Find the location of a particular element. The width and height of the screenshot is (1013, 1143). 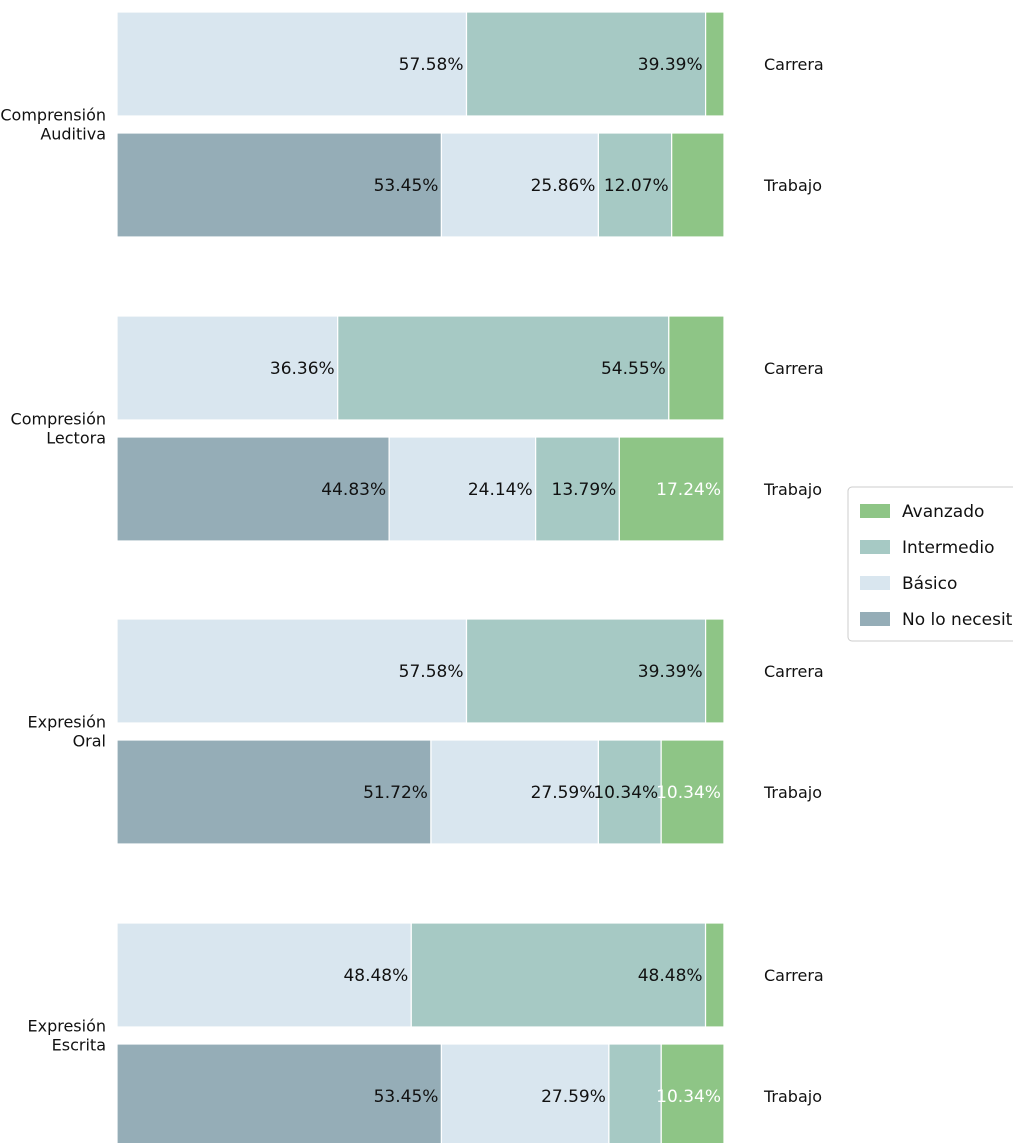

data-label: 54.55% is located at coordinates (633, 369).